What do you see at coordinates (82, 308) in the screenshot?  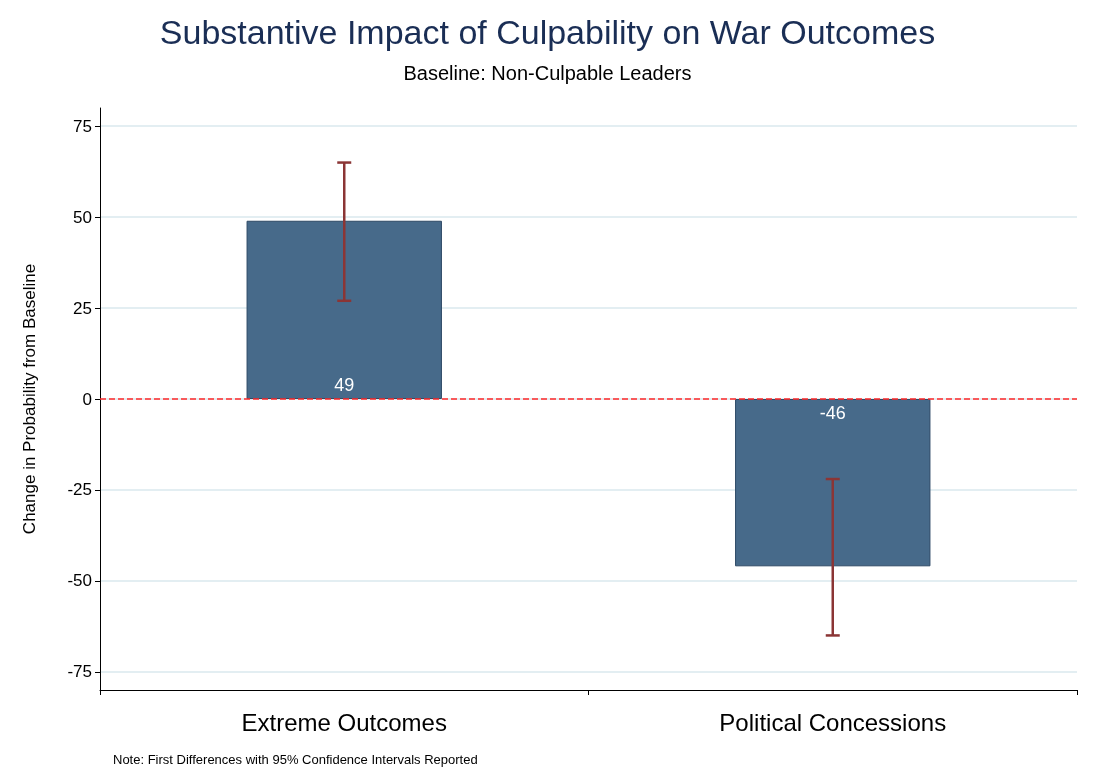 I see `y-tick-label: 25` at bounding box center [82, 308].